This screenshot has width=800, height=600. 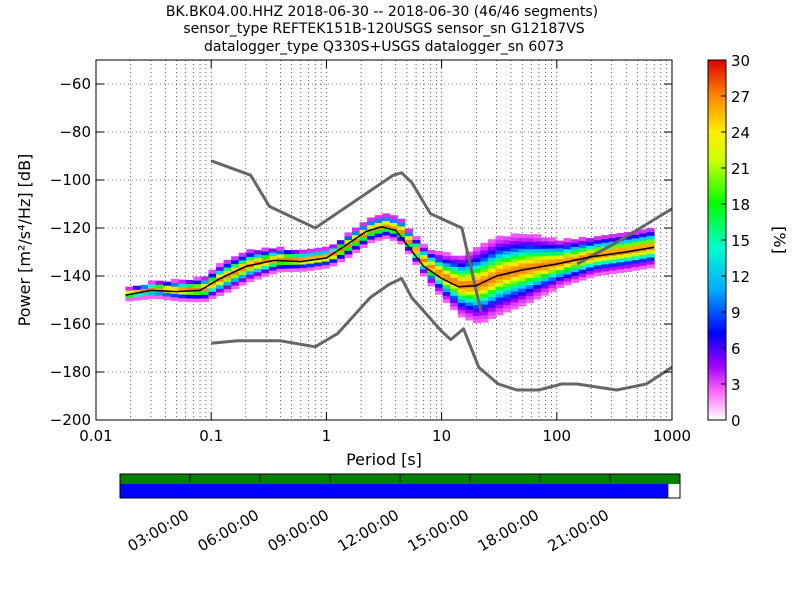 What do you see at coordinates (70, 276) in the screenshot?
I see `y-tick-label: −140` at bounding box center [70, 276].